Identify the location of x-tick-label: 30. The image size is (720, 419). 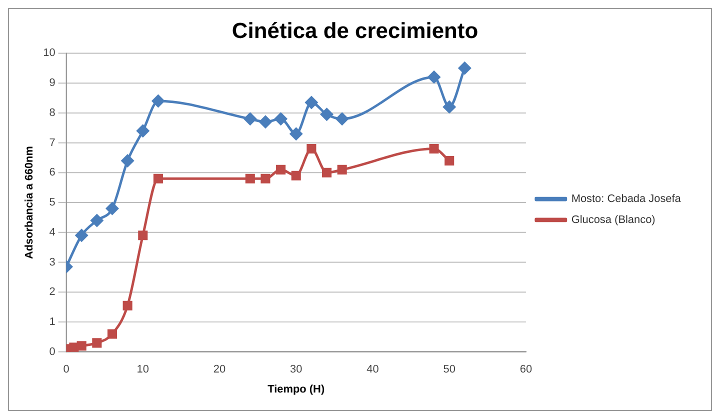
(296, 369).